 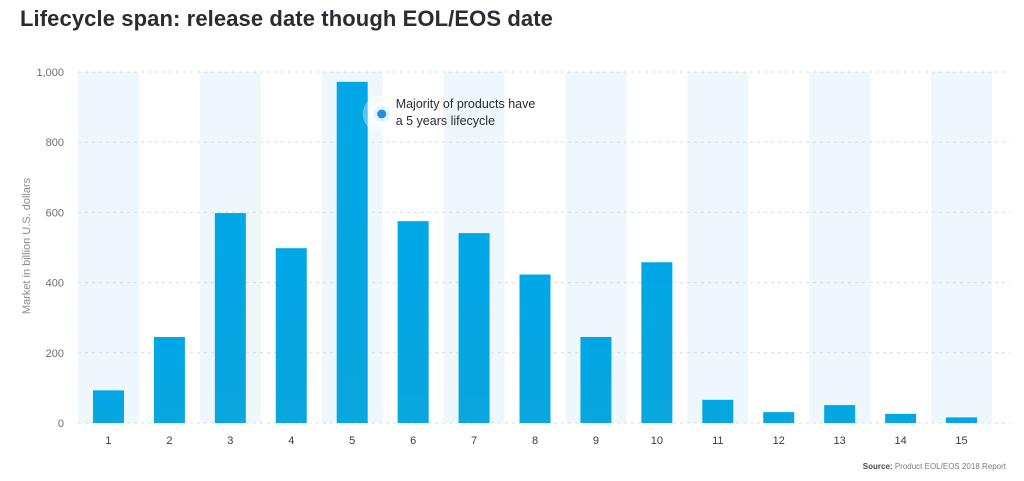 What do you see at coordinates (779, 441) in the screenshot?
I see `x-tick-label: 12` at bounding box center [779, 441].